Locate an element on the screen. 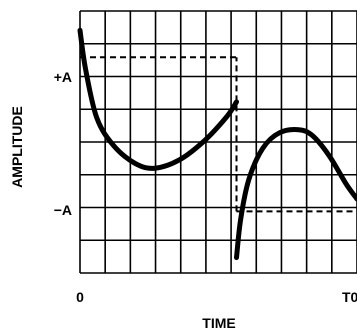  y-tick-label-minus-a: −A is located at coordinates (63, 210).